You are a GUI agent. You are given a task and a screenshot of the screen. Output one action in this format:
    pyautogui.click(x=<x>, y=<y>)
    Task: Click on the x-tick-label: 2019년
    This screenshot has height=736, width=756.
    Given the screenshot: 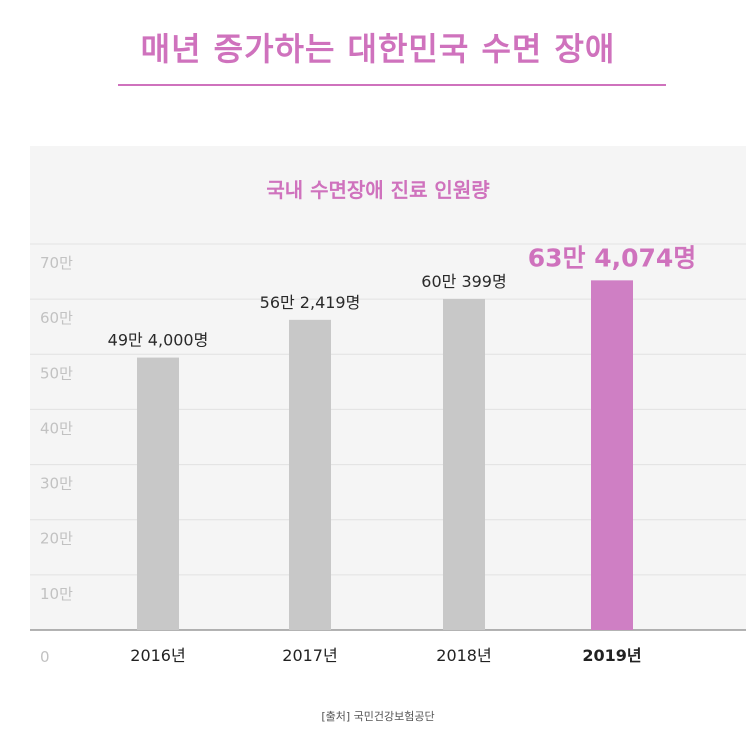 What is the action you would take?
    pyautogui.click(x=611, y=655)
    